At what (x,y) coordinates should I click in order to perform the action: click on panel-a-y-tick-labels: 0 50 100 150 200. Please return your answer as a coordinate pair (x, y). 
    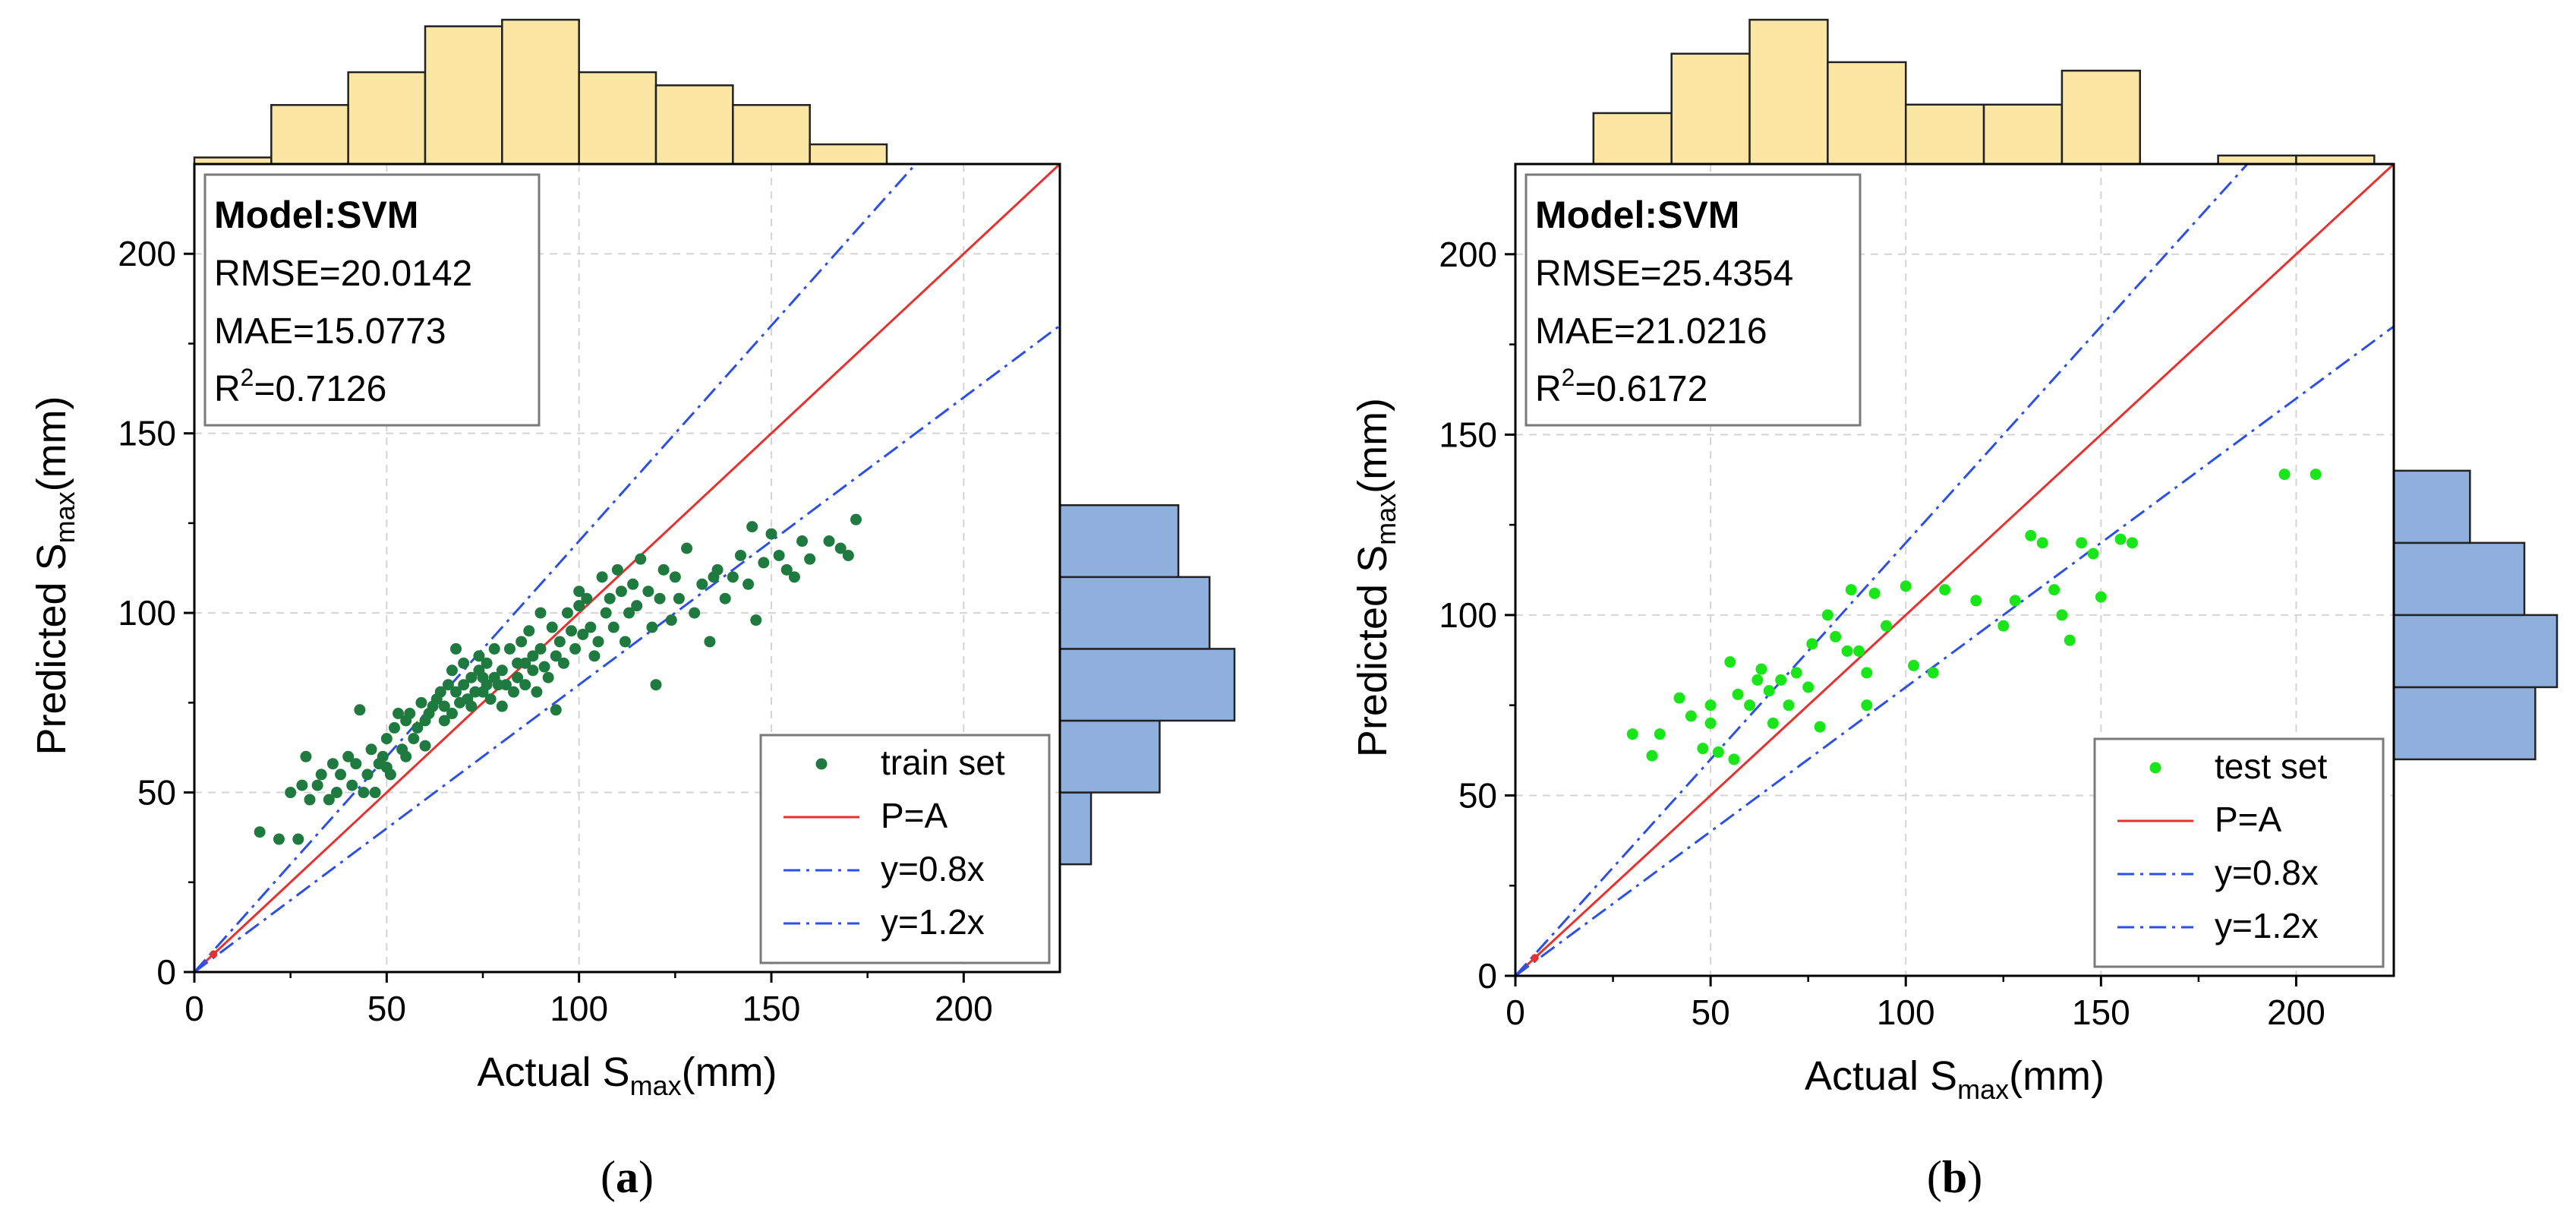
    Looking at the image, I should click on (147, 613).